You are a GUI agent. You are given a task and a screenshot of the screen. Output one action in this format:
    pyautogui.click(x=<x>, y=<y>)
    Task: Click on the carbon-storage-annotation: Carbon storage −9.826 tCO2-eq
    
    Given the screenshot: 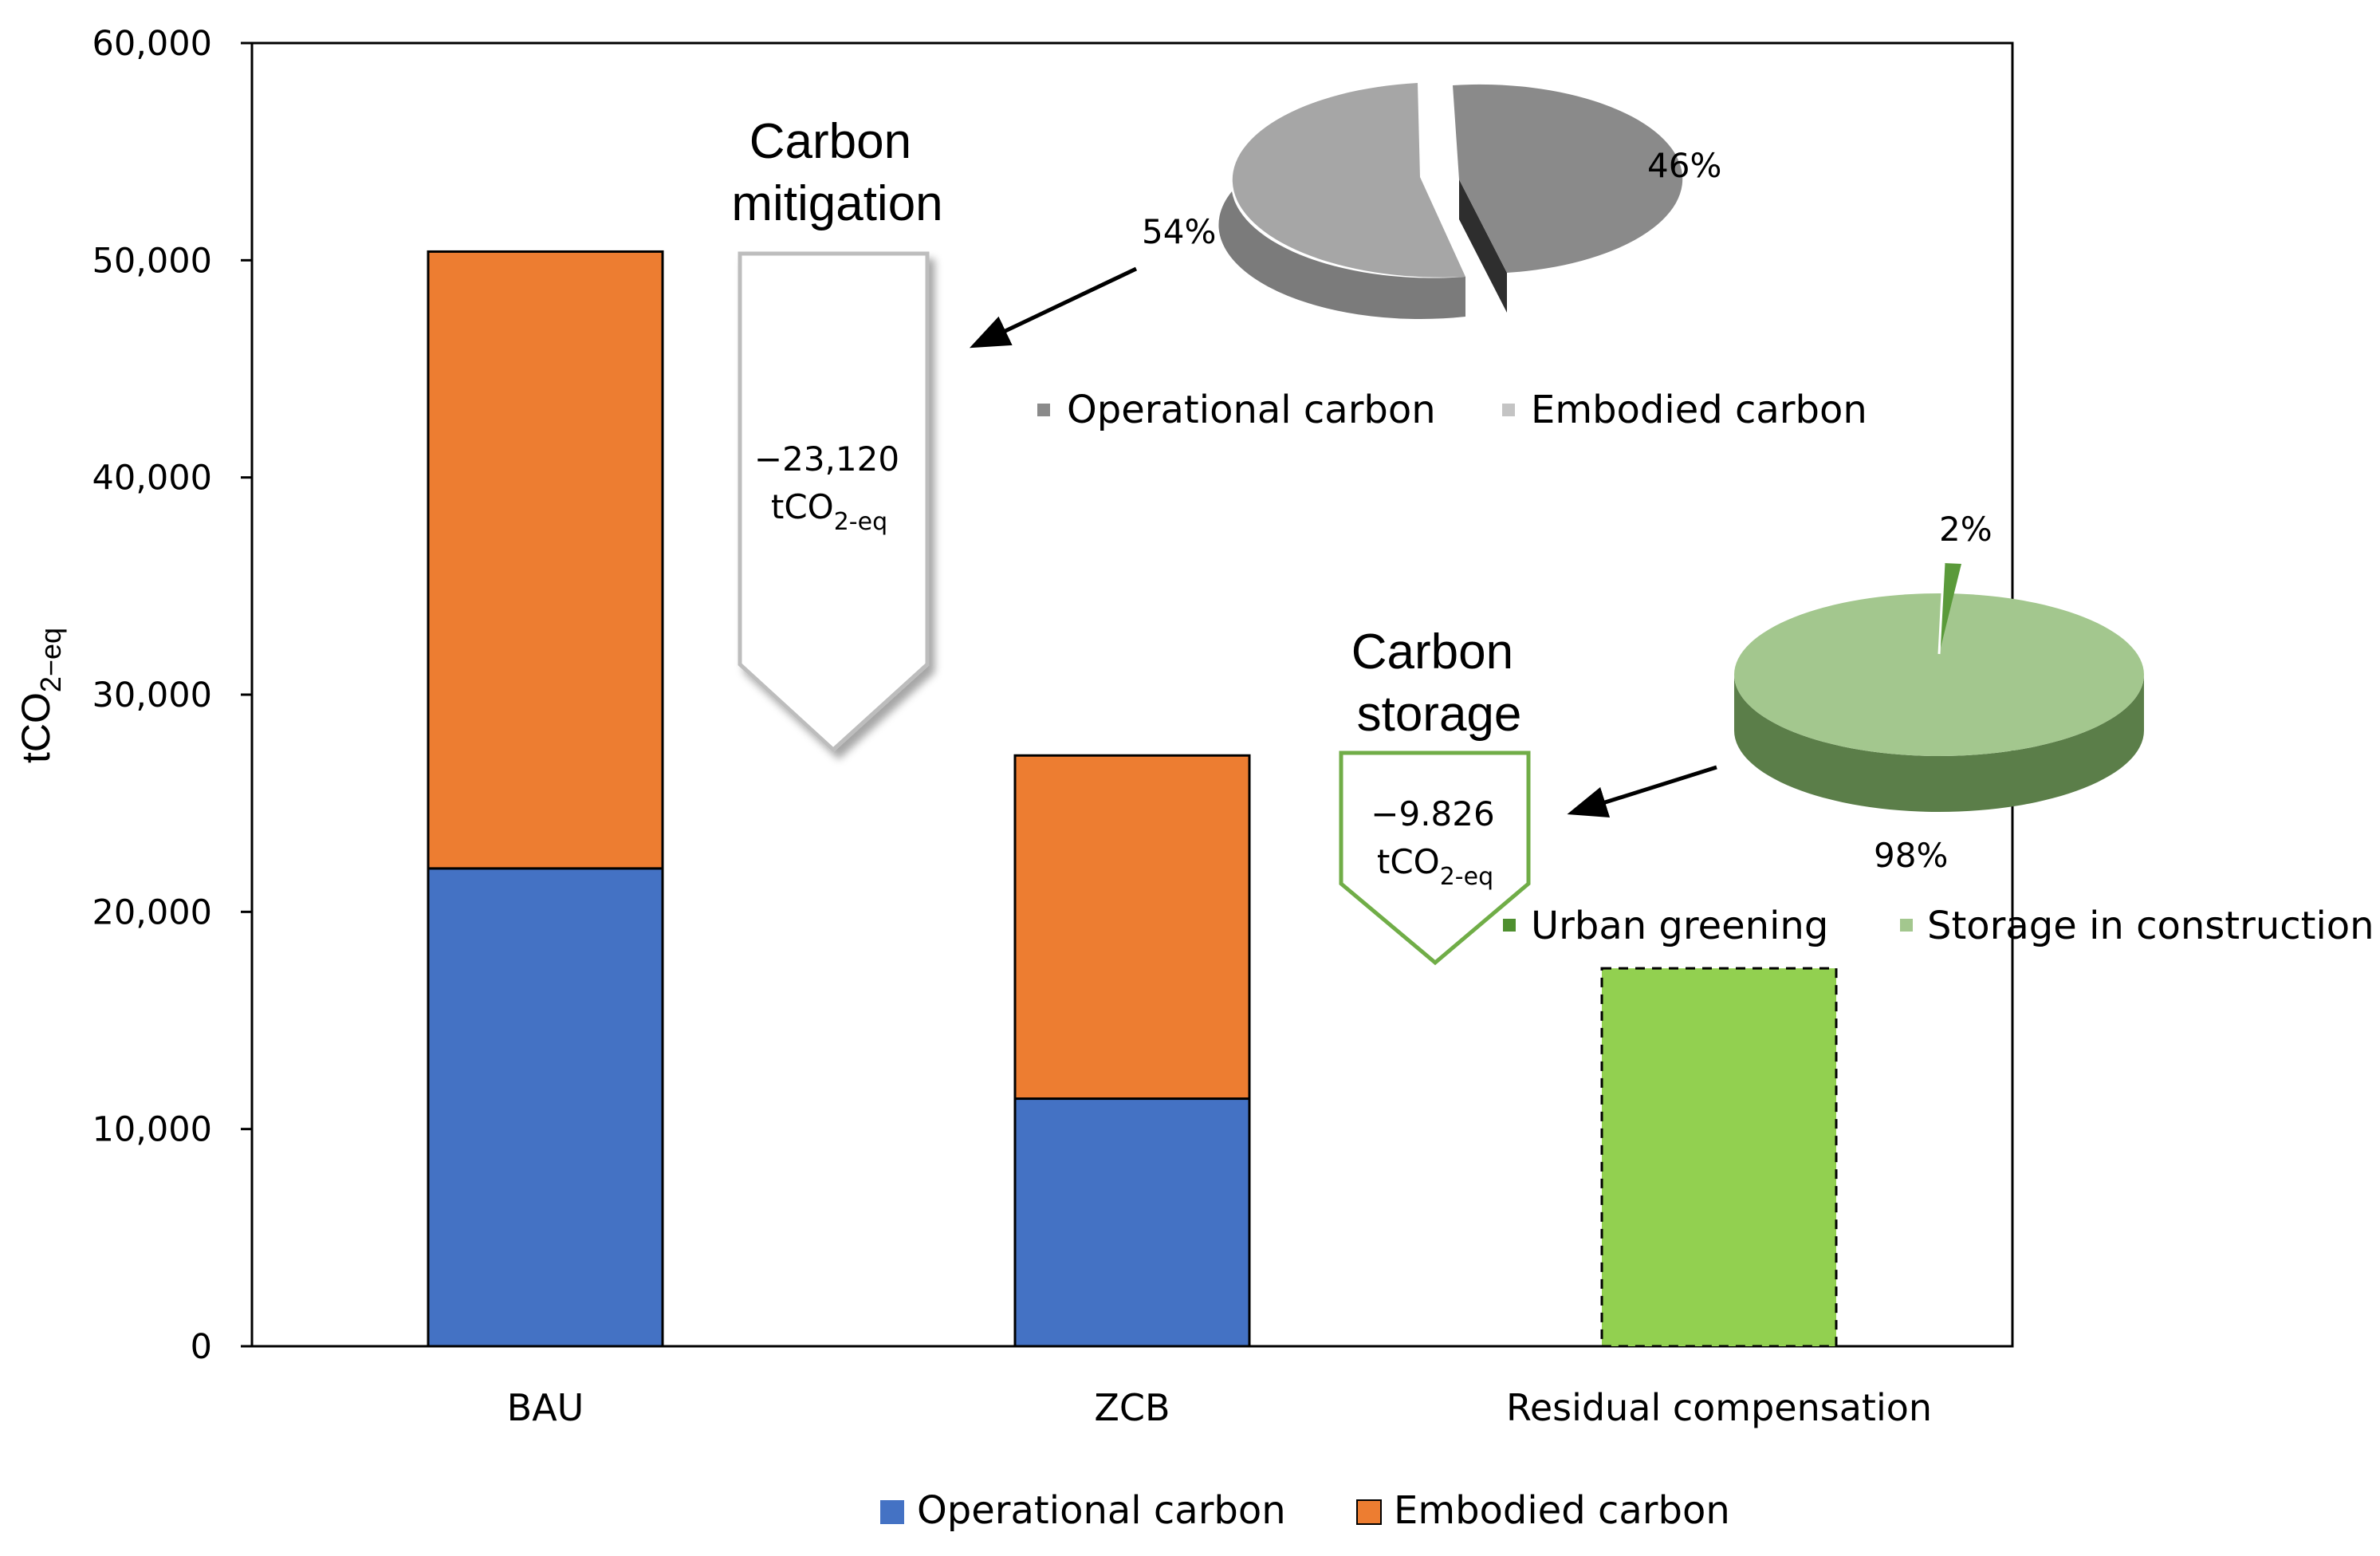 What is the action you would take?
    pyautogui.click(x=1435, y=795)
    